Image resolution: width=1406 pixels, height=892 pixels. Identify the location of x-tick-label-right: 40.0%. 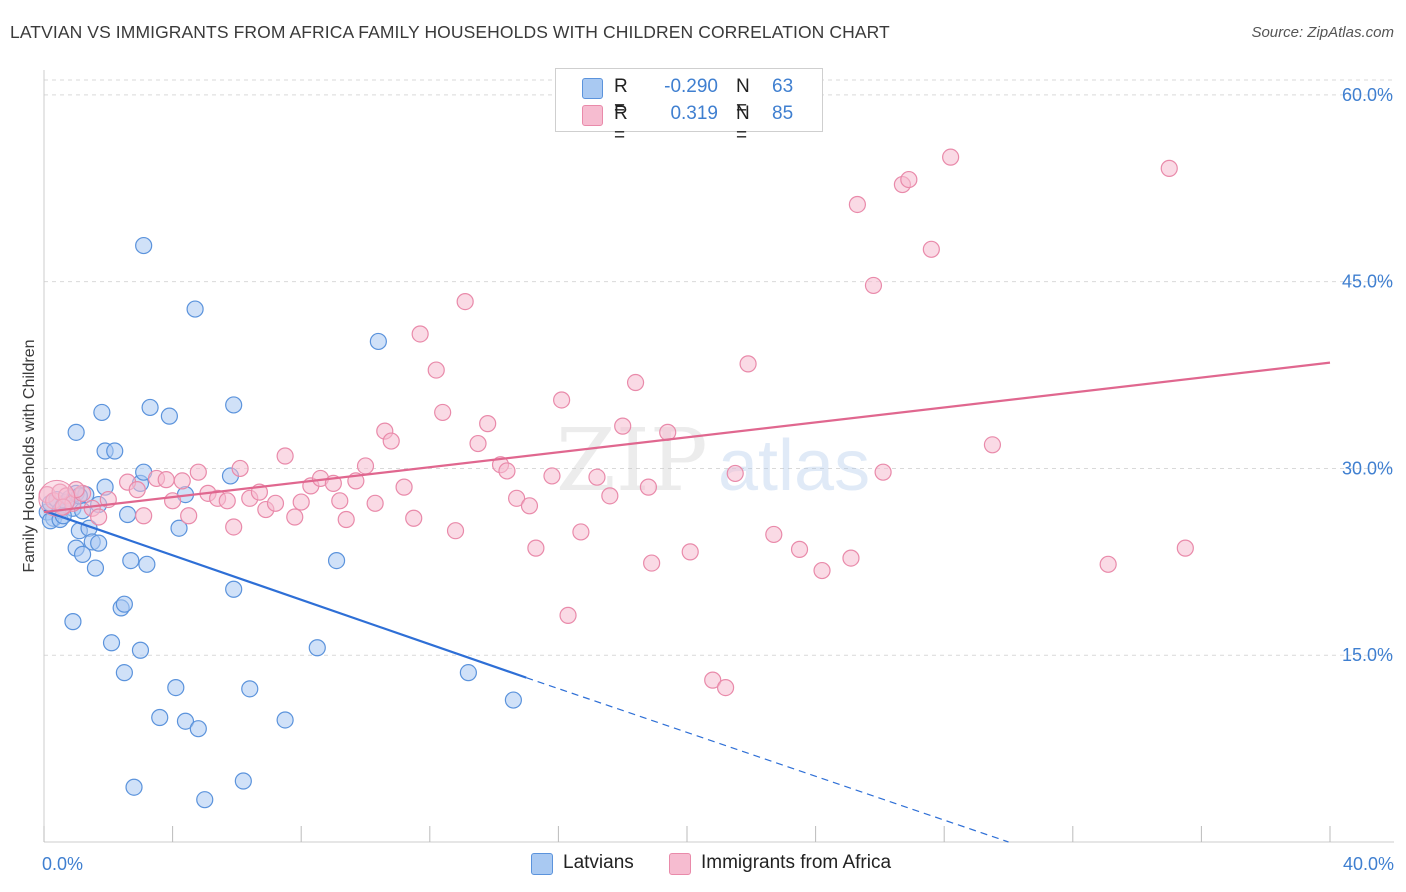
(1368, 864).